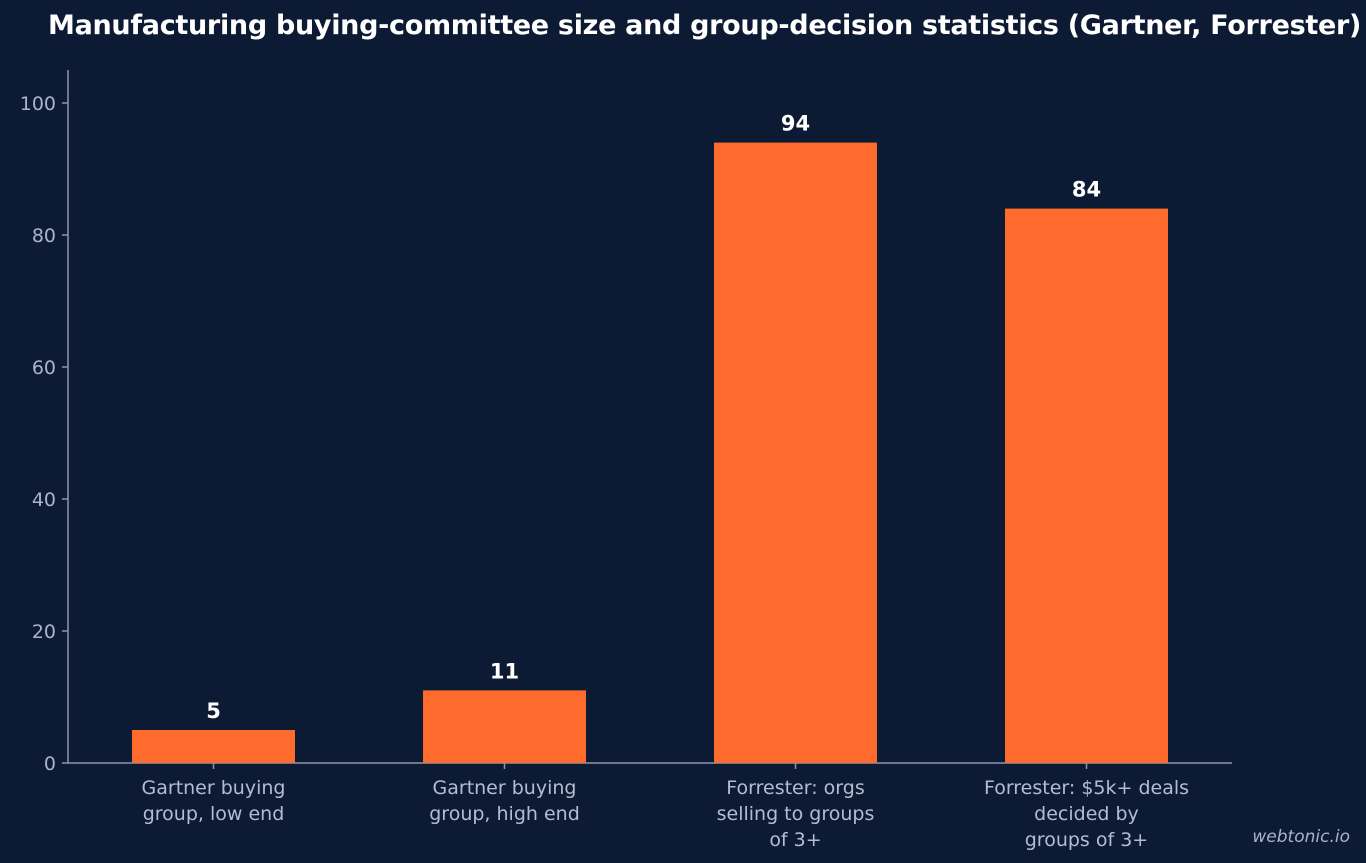 This screenshot has height=863, width=1366. What do you see at coordinates (650, 765) in the screenshot?
I see `x-axis` at bounding box center [650, 765].